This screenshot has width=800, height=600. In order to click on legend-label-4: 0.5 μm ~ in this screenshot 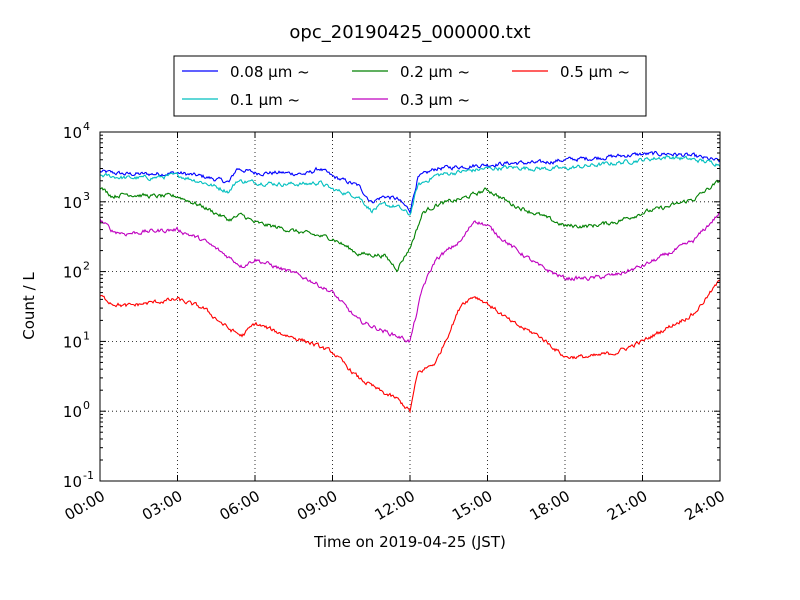, I will do `click(595, 72)`.